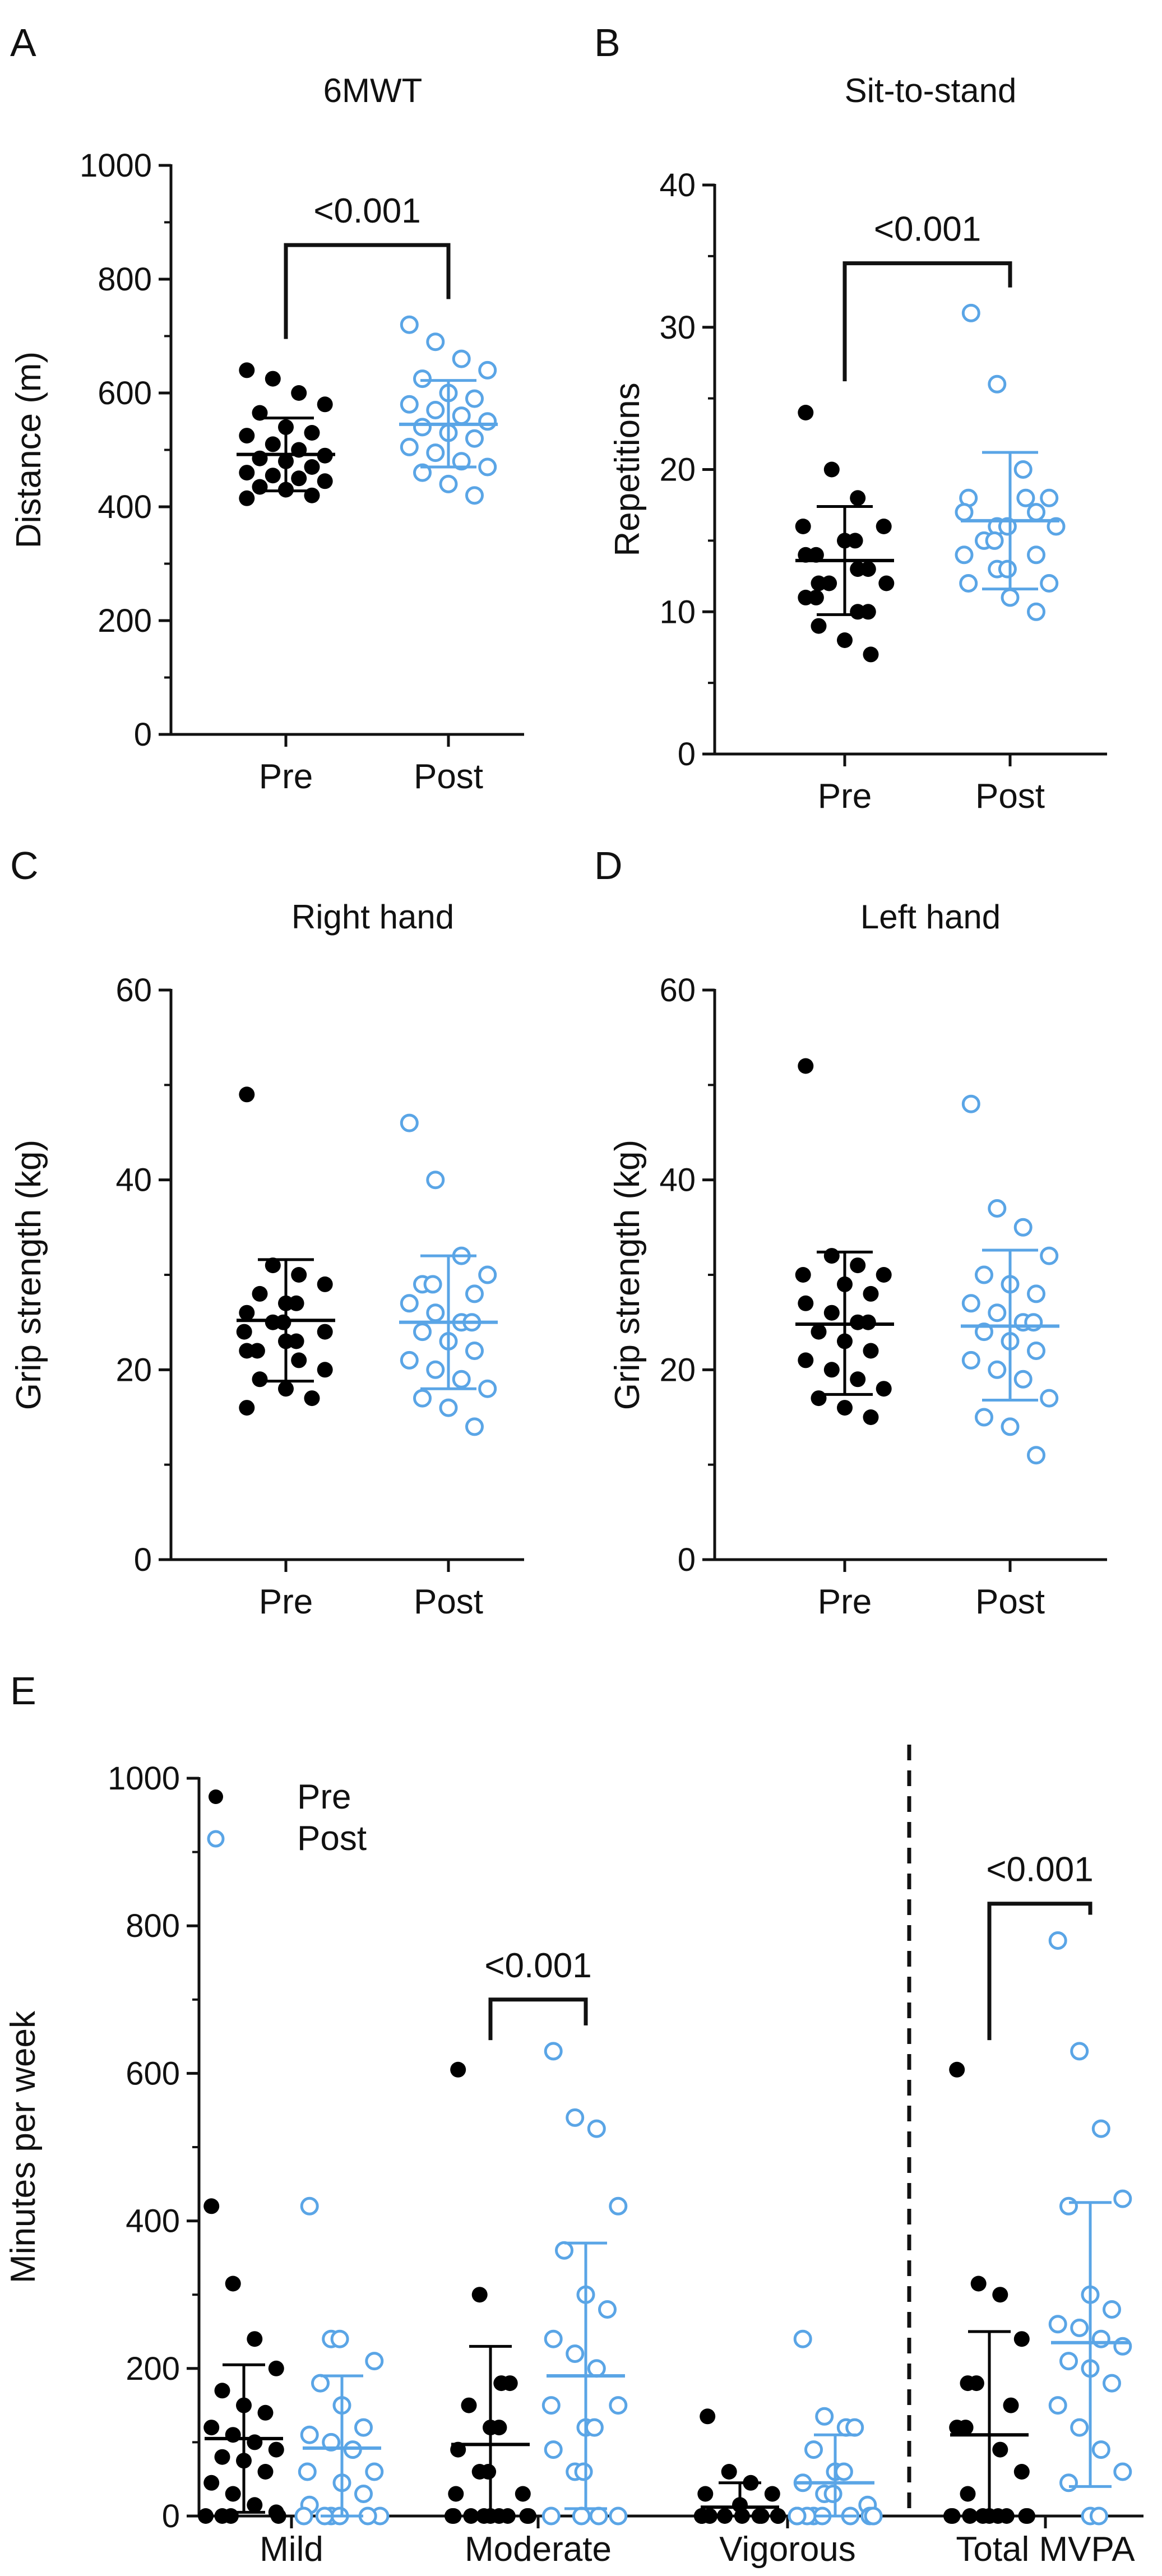 The height and width of the screenshot is (2576, 1162). I want to click on comparison-significance-bracket, so click(927, 322).